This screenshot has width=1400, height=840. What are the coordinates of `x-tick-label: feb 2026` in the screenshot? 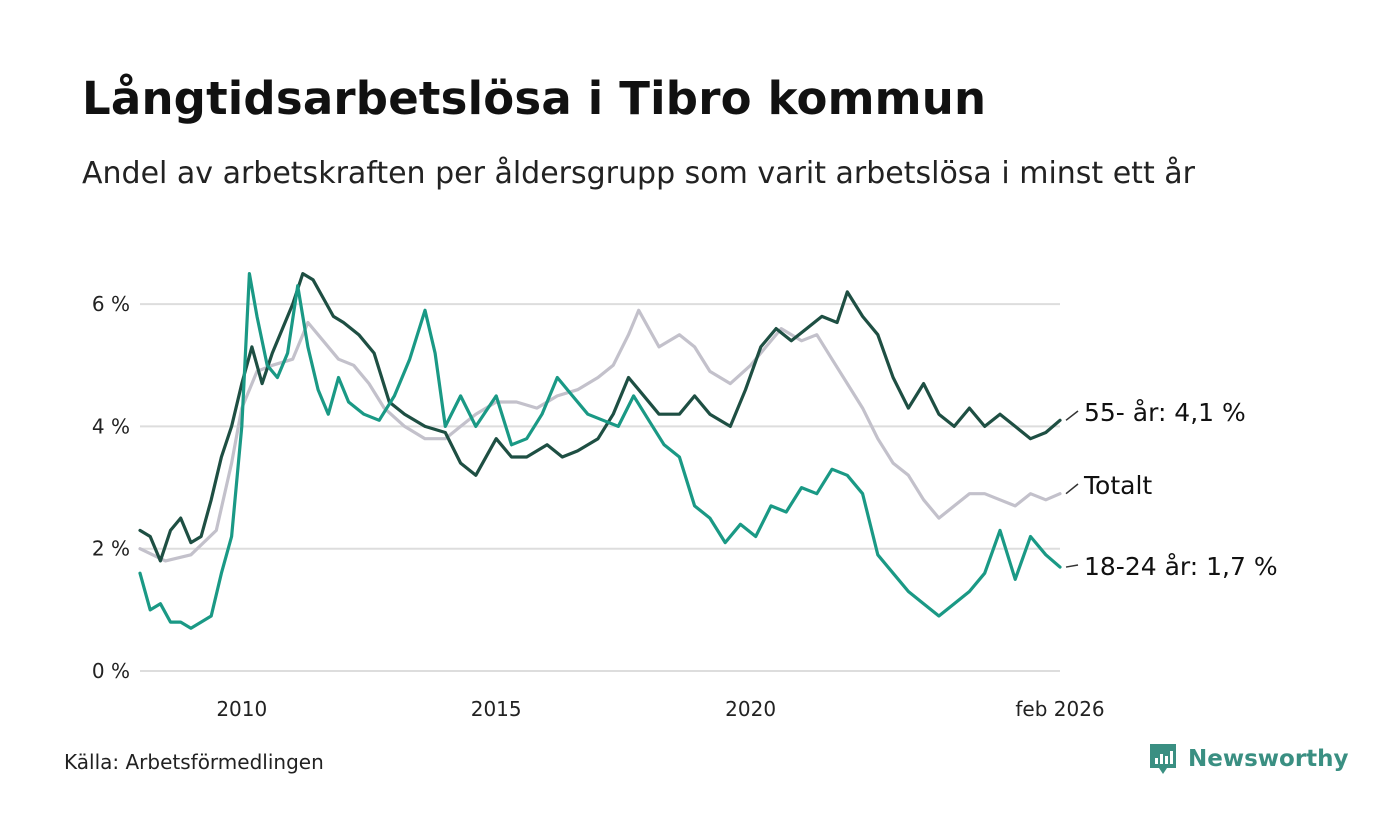 It's located at (1059, 709).